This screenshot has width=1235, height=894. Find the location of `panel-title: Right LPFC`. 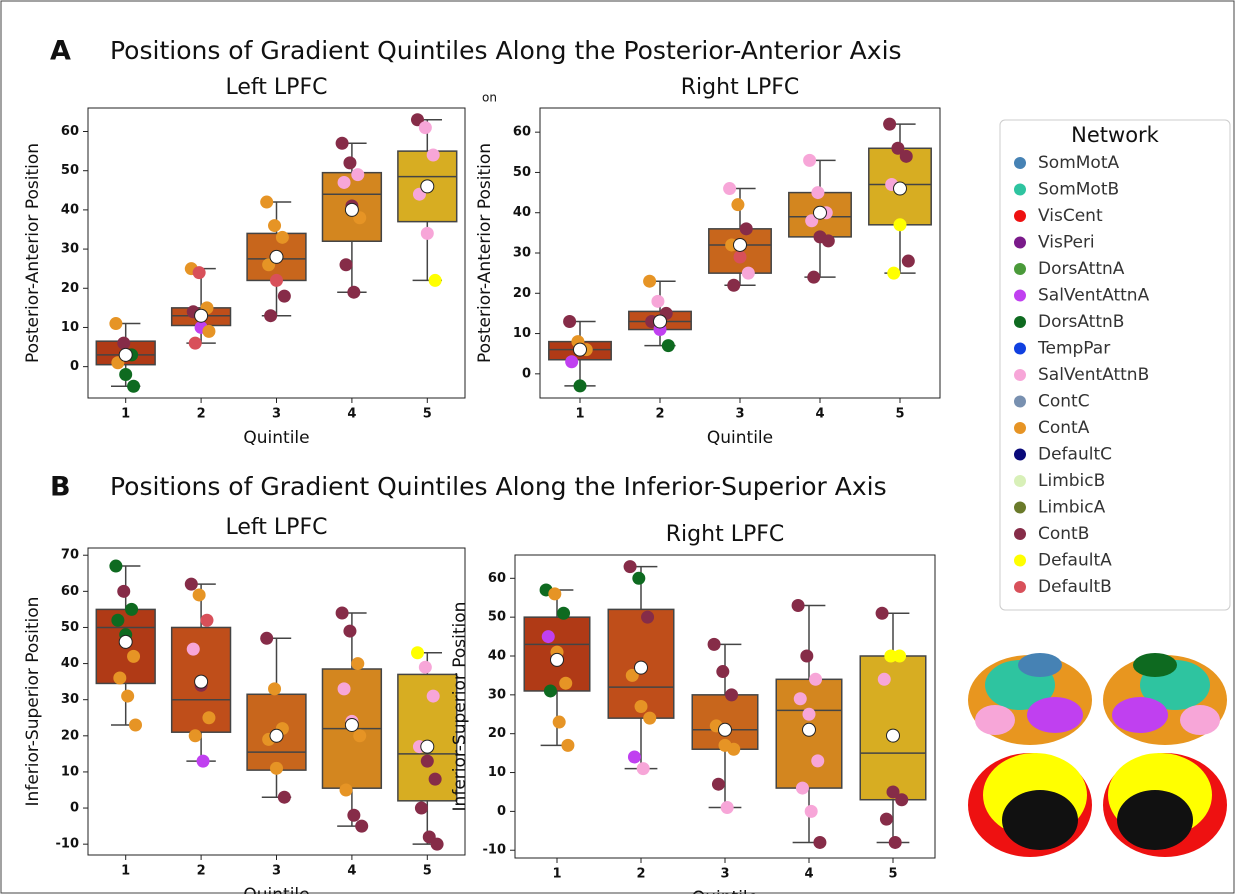

panel-title: Right LPFC is located at coordinates (740, 87).